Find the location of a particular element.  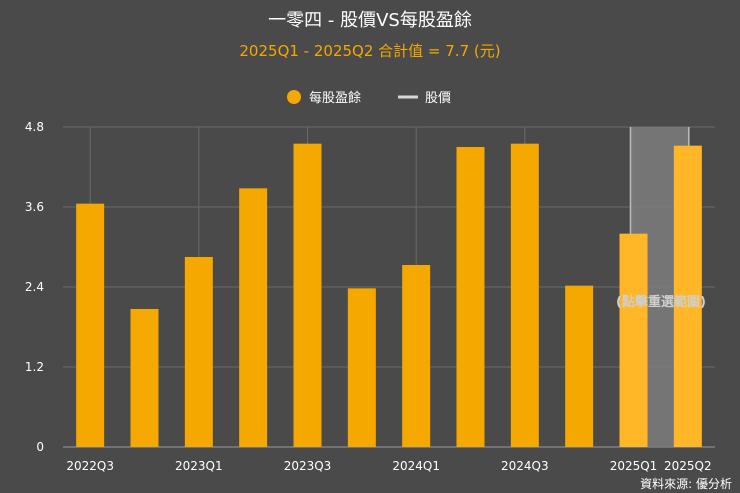

x-tick-label: 2025Q1 is located at coordinates (634, 466).